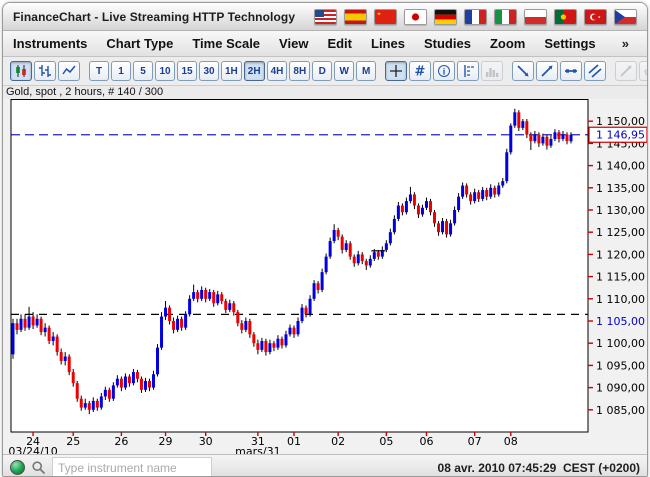 The height and width of the screenshot is (477, 650). Describe the element at coordinates (132, 466) in the screenshot. I see `instrument-search-input` at that location.